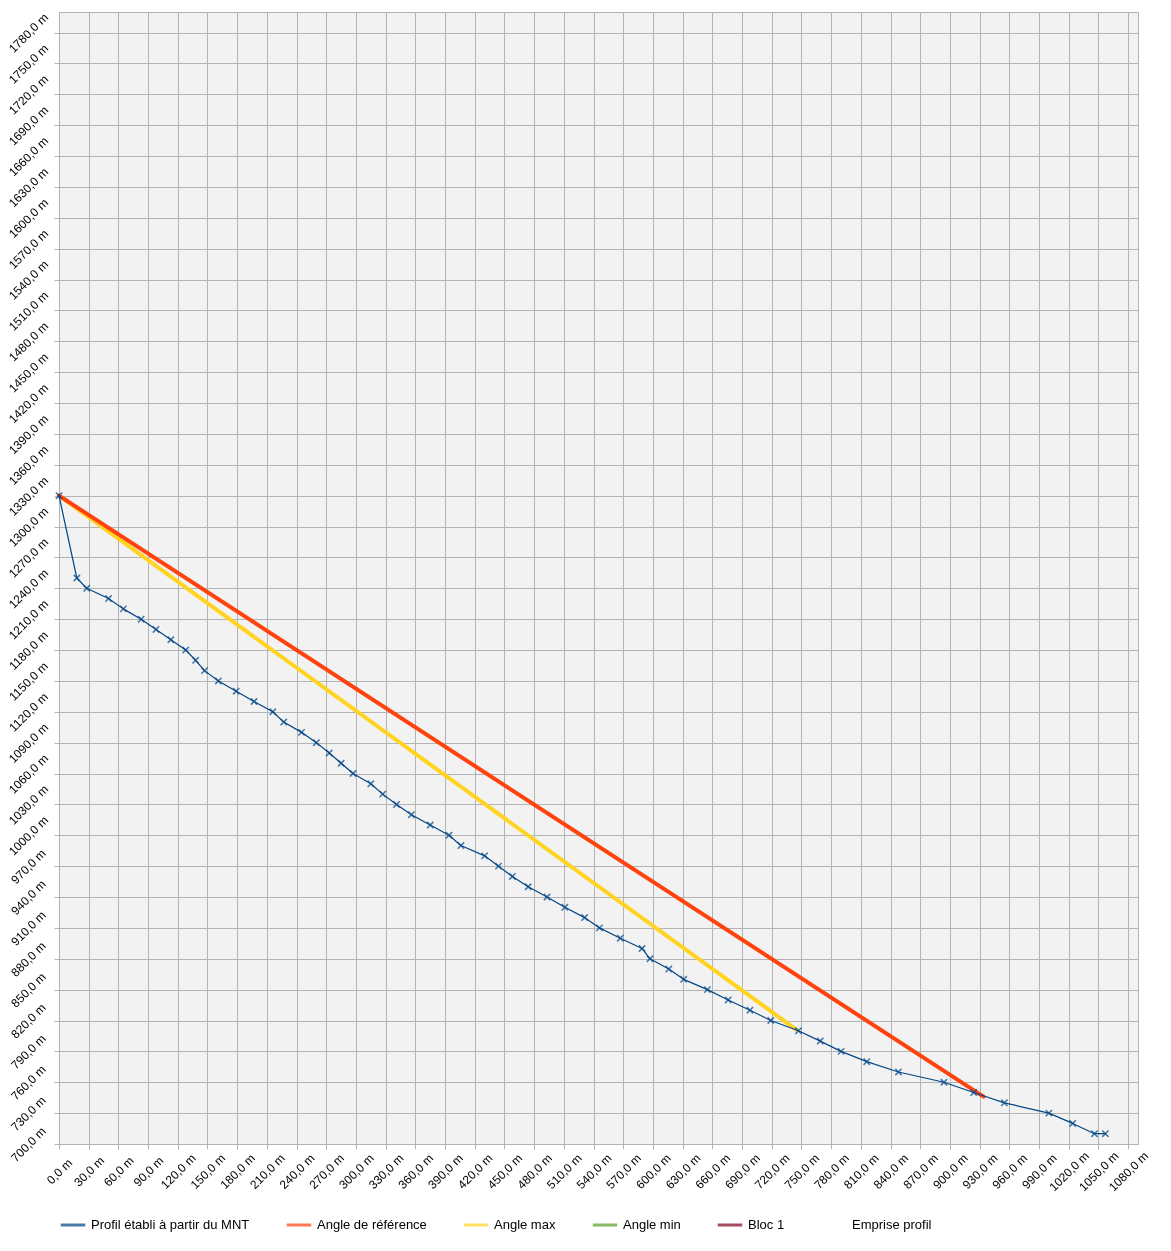  I want to click on legend-label: Bloc 1, so click(766, 1224).